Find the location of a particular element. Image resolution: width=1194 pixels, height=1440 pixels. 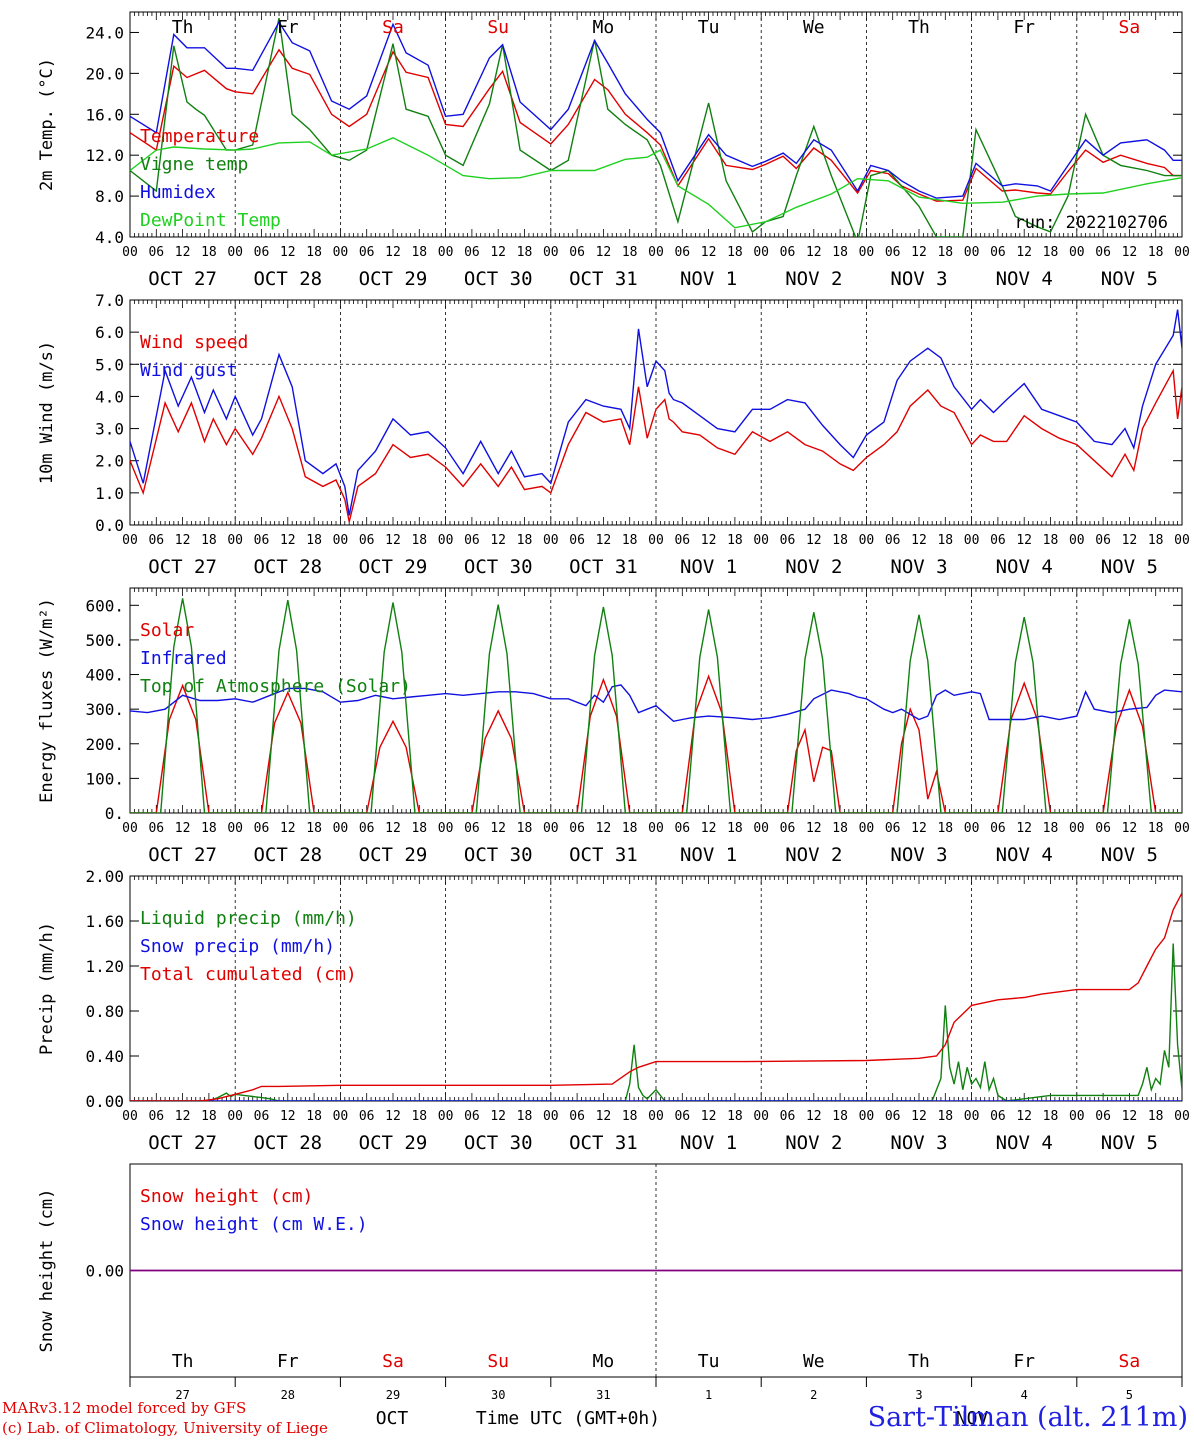

day-number-label: 29 is located at coordinates (393, 1395).